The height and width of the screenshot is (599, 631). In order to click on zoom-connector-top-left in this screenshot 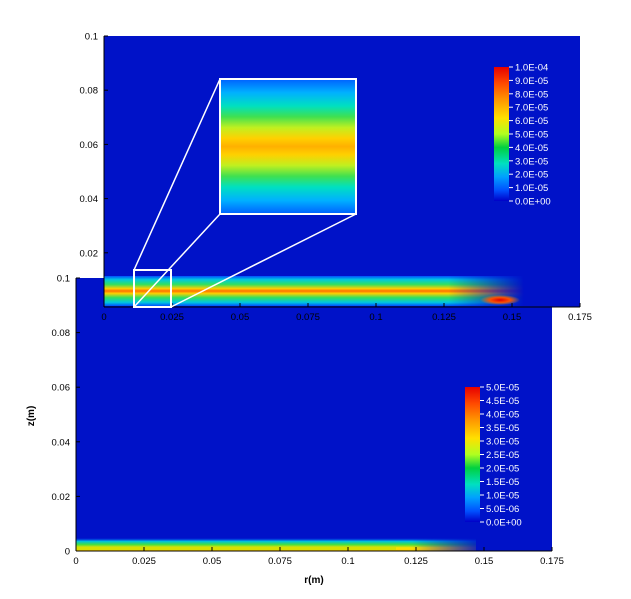, I will do `click(177, 174)`.